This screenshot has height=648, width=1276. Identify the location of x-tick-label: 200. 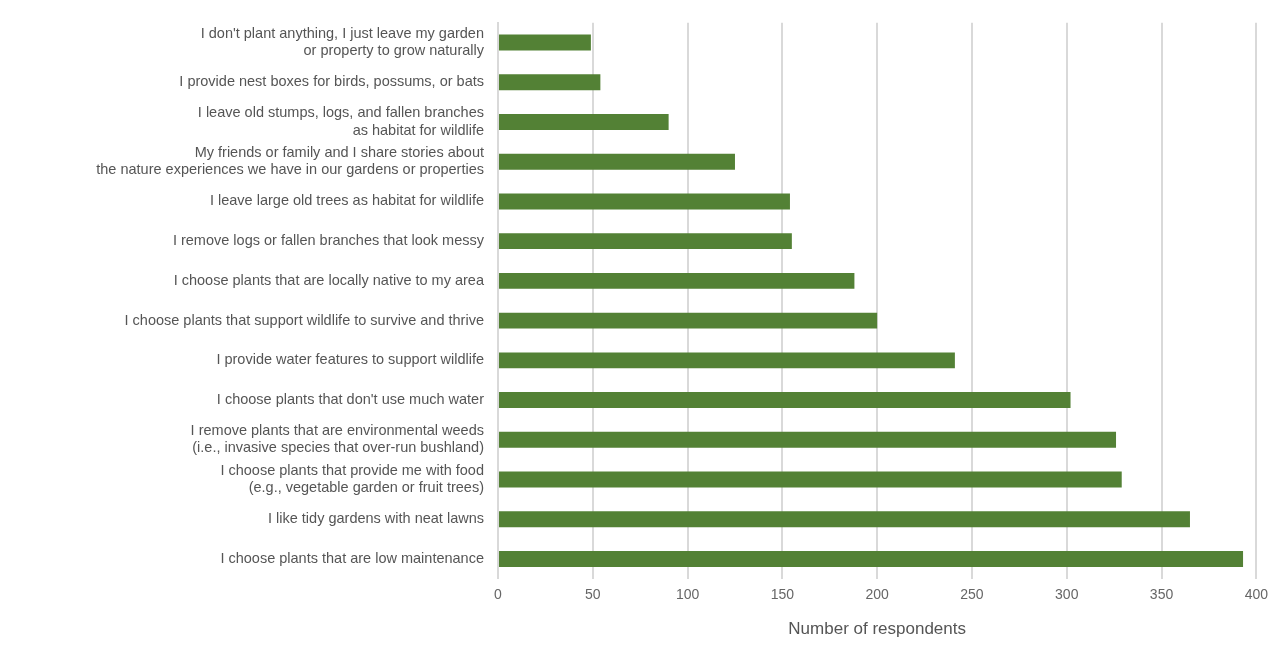
(877, 594).